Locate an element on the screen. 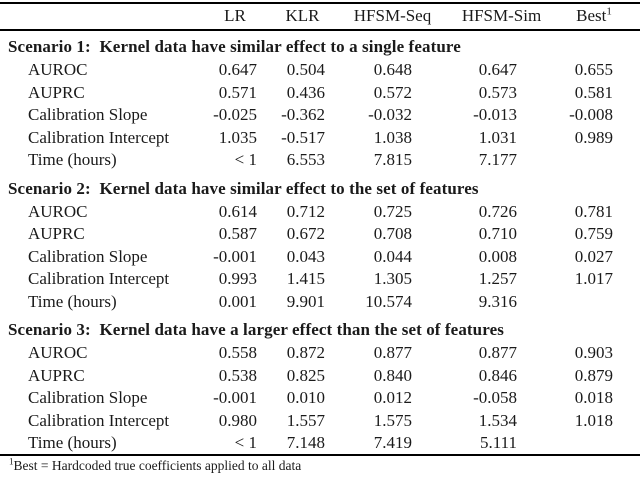 The image size is (640, 481). cell-value: 0.672 is located at coordinates (305, 234).